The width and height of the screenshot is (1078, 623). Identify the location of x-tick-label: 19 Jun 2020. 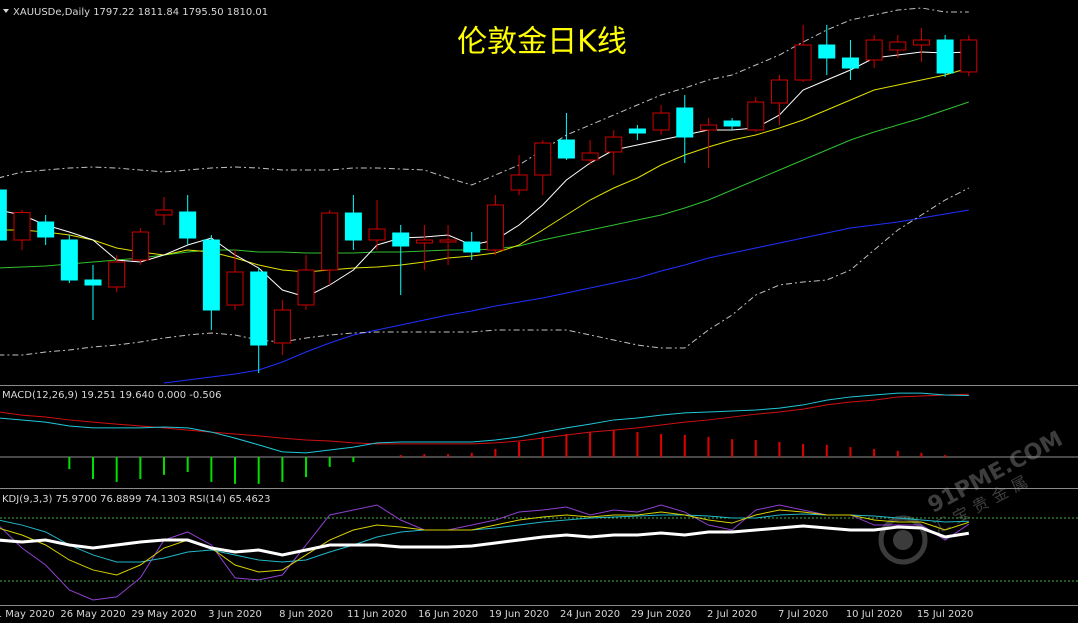
(519, 614).